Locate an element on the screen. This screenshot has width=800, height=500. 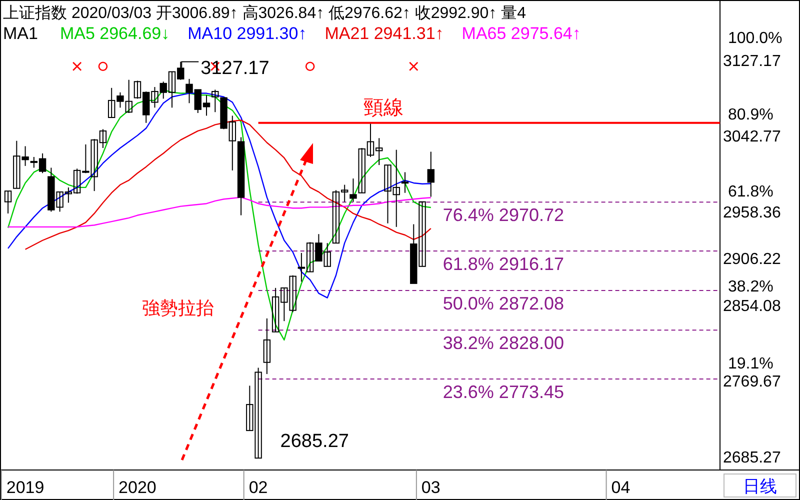
y-tick-label: 3042.77 is located at coordinates (752, 137).